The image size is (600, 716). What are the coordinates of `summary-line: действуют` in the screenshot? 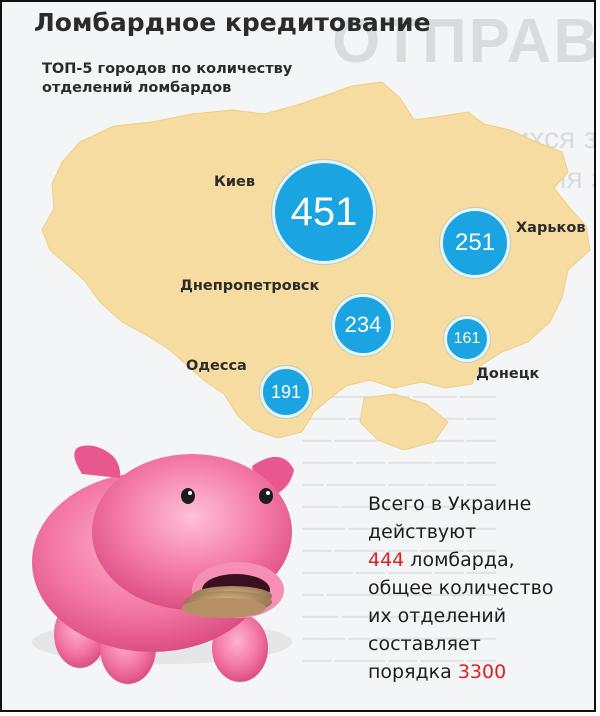 It's located at (422, 532).